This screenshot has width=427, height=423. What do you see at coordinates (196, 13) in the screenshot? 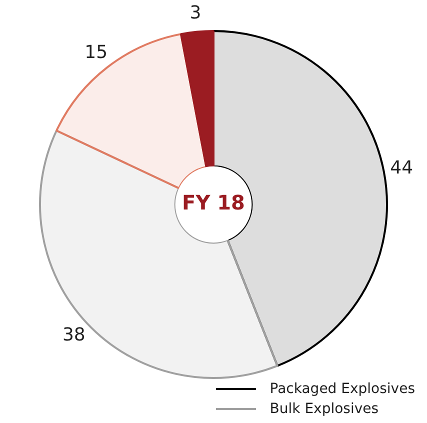
I see `data-label: 3` at bounding box center [196, 13].